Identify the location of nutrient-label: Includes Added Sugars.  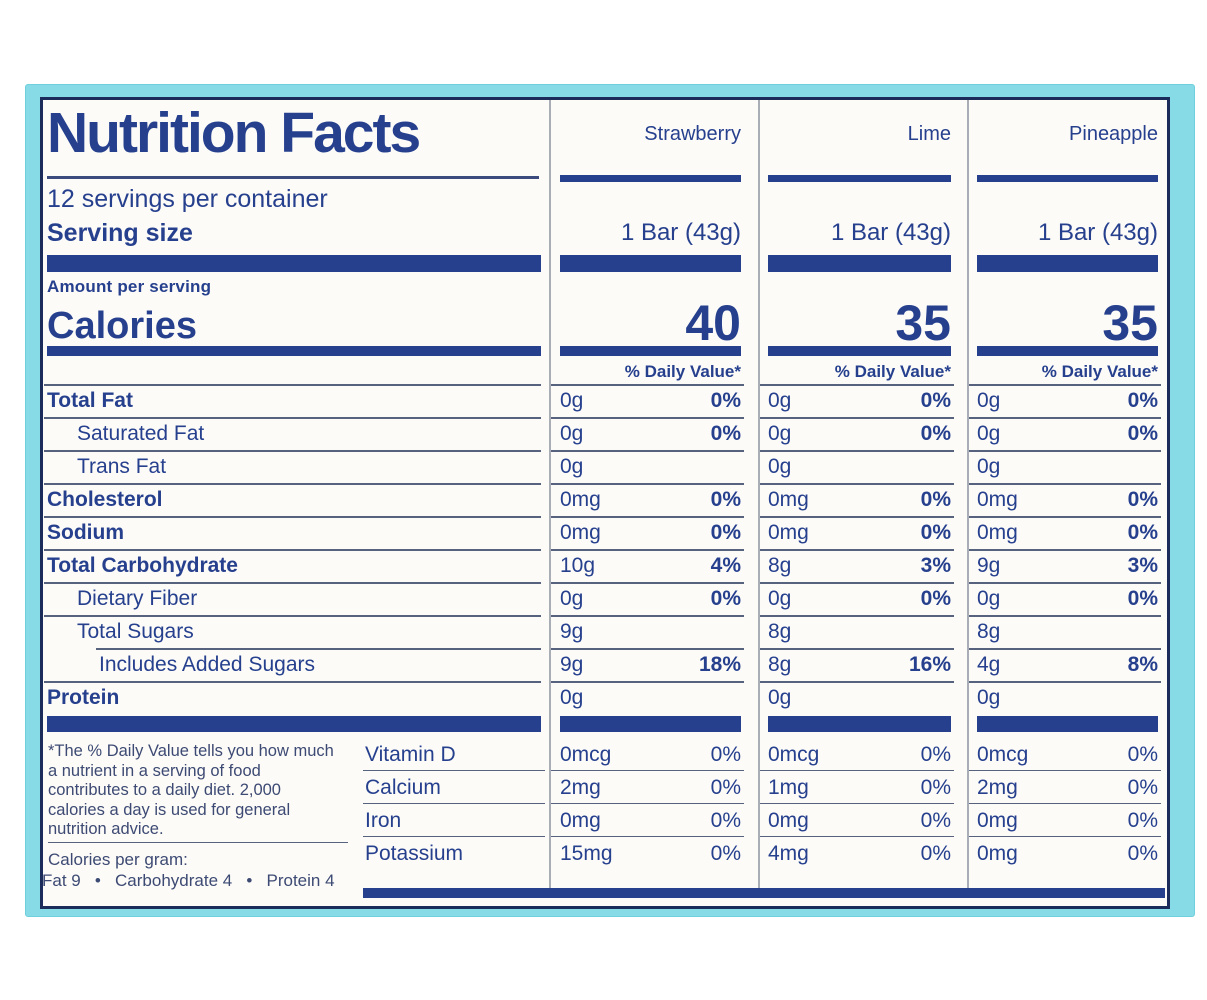
(296, 664).